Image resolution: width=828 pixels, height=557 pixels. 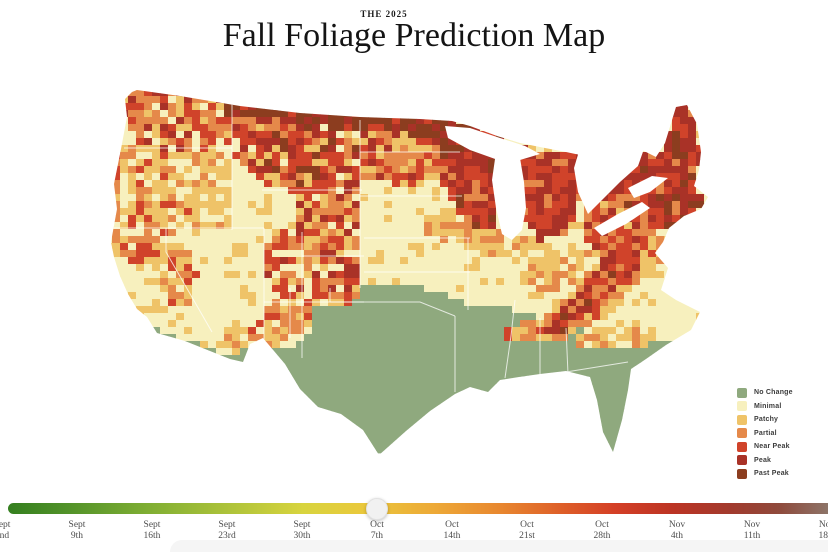 What do you see at coordinates (771, 474) in the screenshot?
I see `legend-label: Past Peak` at bounding box center [771, 474].